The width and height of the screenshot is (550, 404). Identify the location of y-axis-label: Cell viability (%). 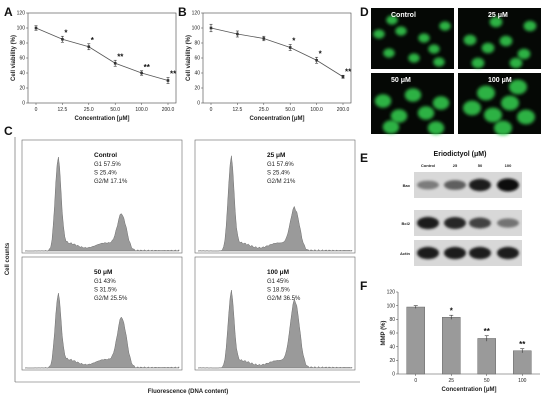
(189, 58).